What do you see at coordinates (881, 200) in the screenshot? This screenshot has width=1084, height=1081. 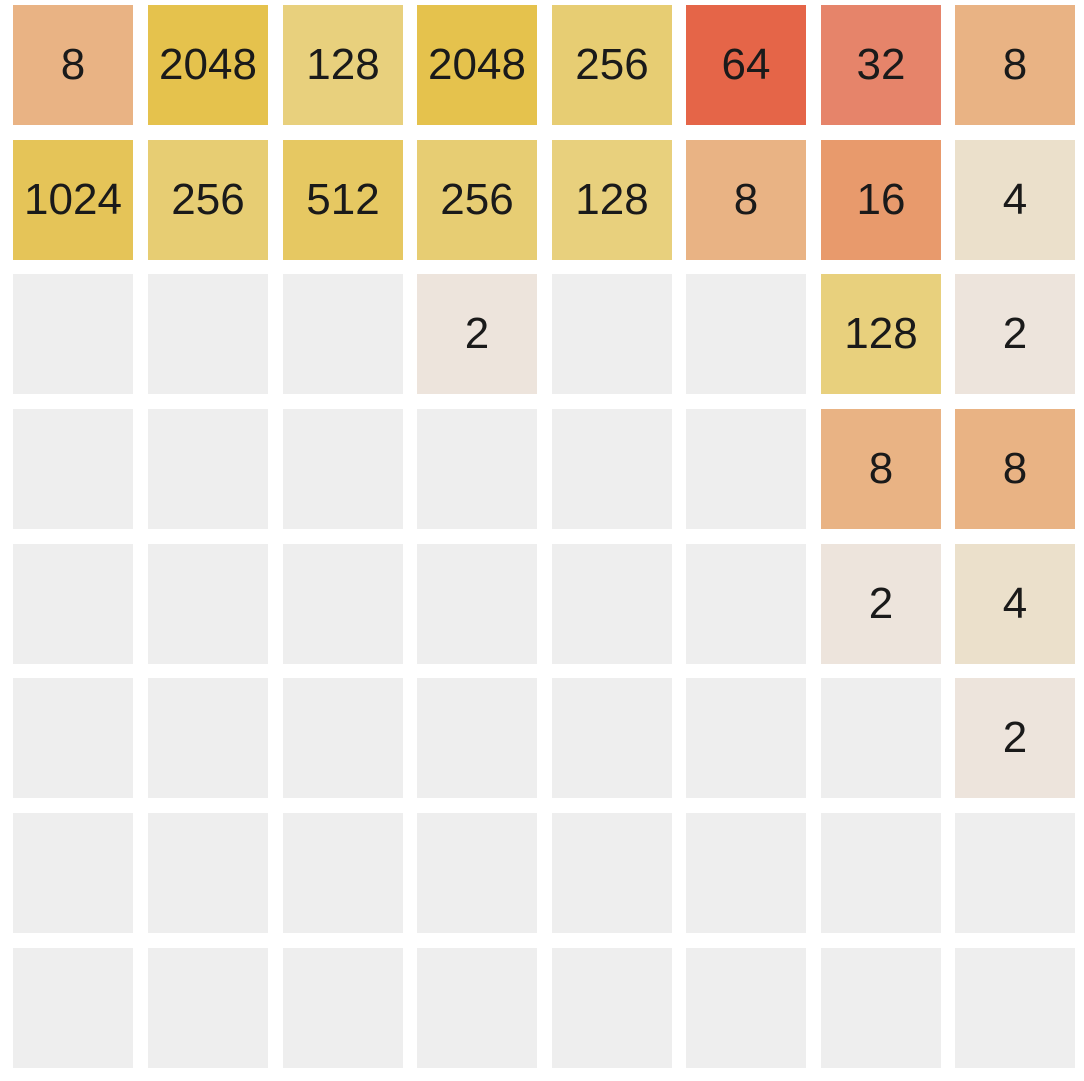 I see `tile-16: 16` at bounding box center [881, 200].